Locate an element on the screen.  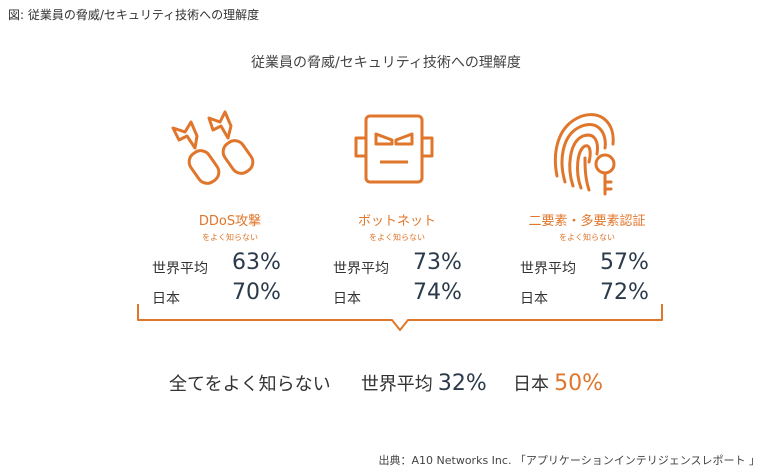
column-botnet-heading: ボットネット をよく知らない is located at coordinates (397, 226).